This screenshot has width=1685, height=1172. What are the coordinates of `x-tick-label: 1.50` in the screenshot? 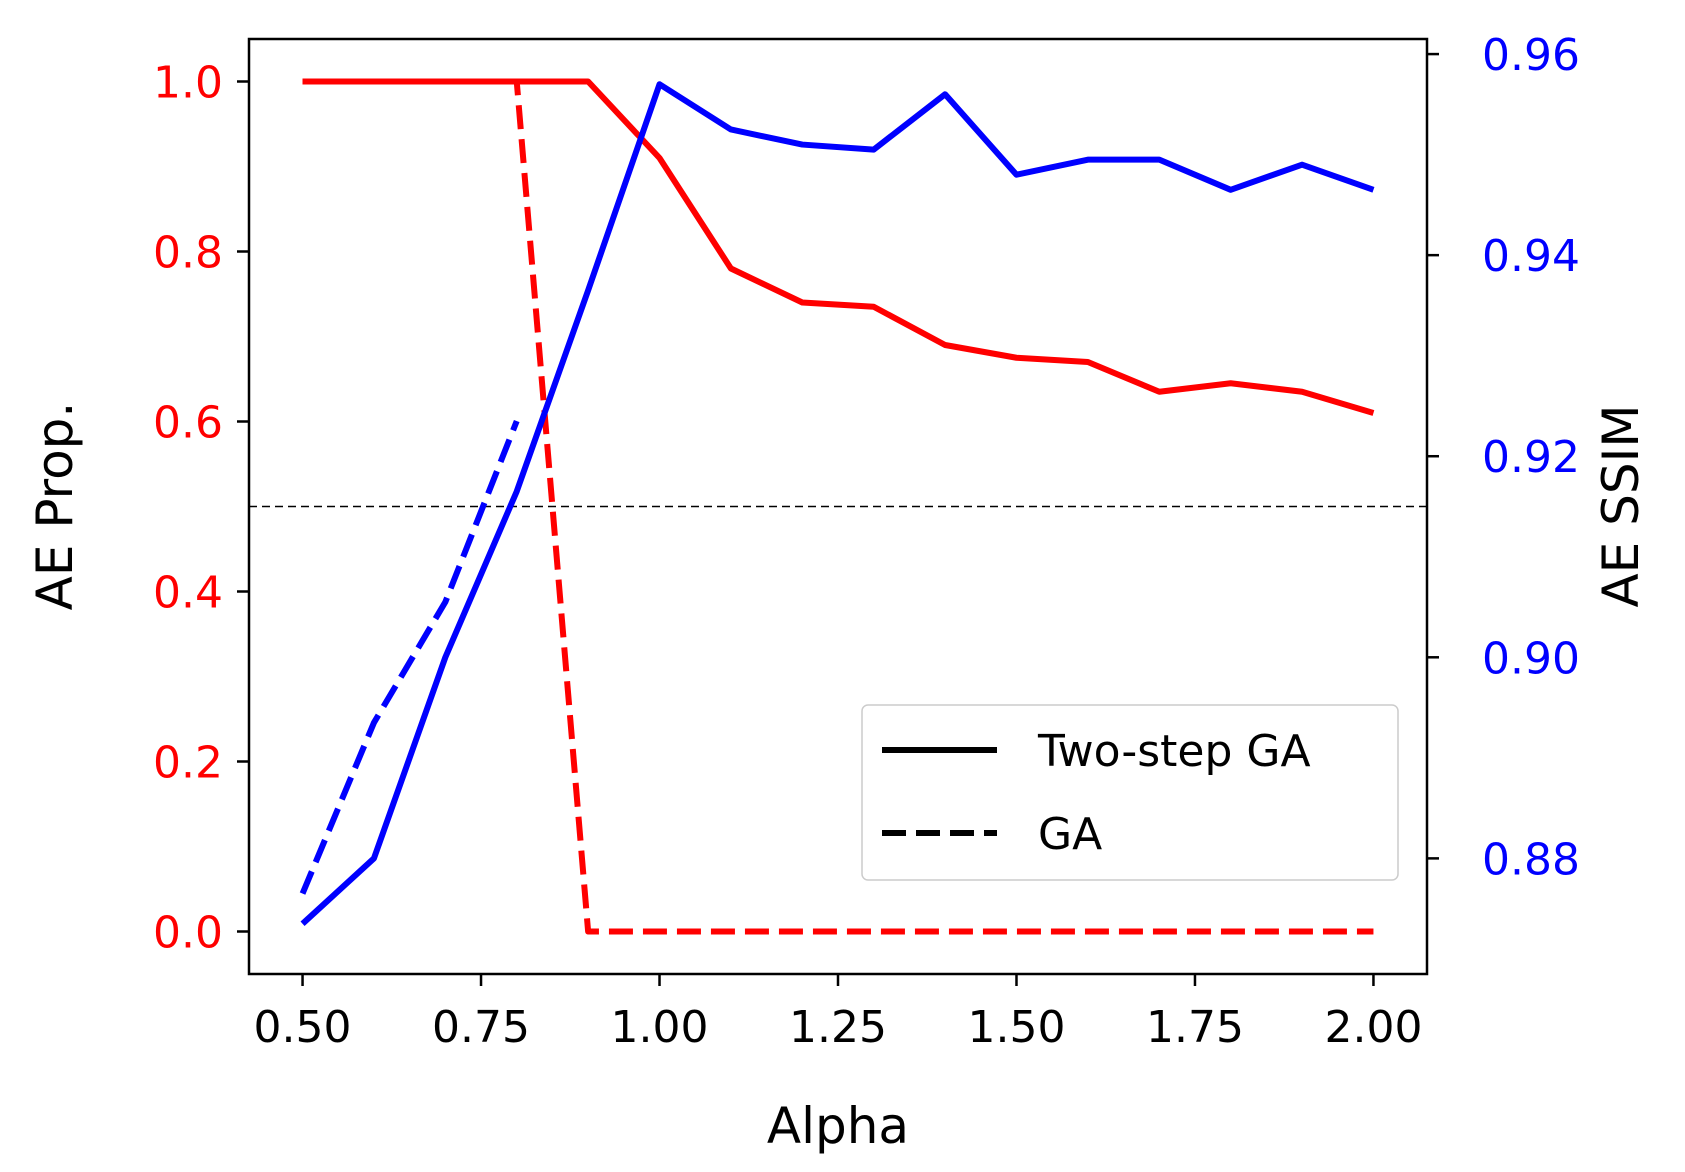 It's located at (1017, 1027).